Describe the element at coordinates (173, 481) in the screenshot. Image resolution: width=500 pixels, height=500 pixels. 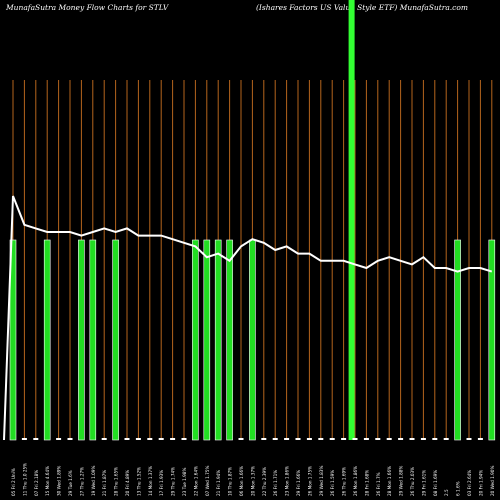
I see `x-tick-label: 29 Thu 1.74%` at that location.